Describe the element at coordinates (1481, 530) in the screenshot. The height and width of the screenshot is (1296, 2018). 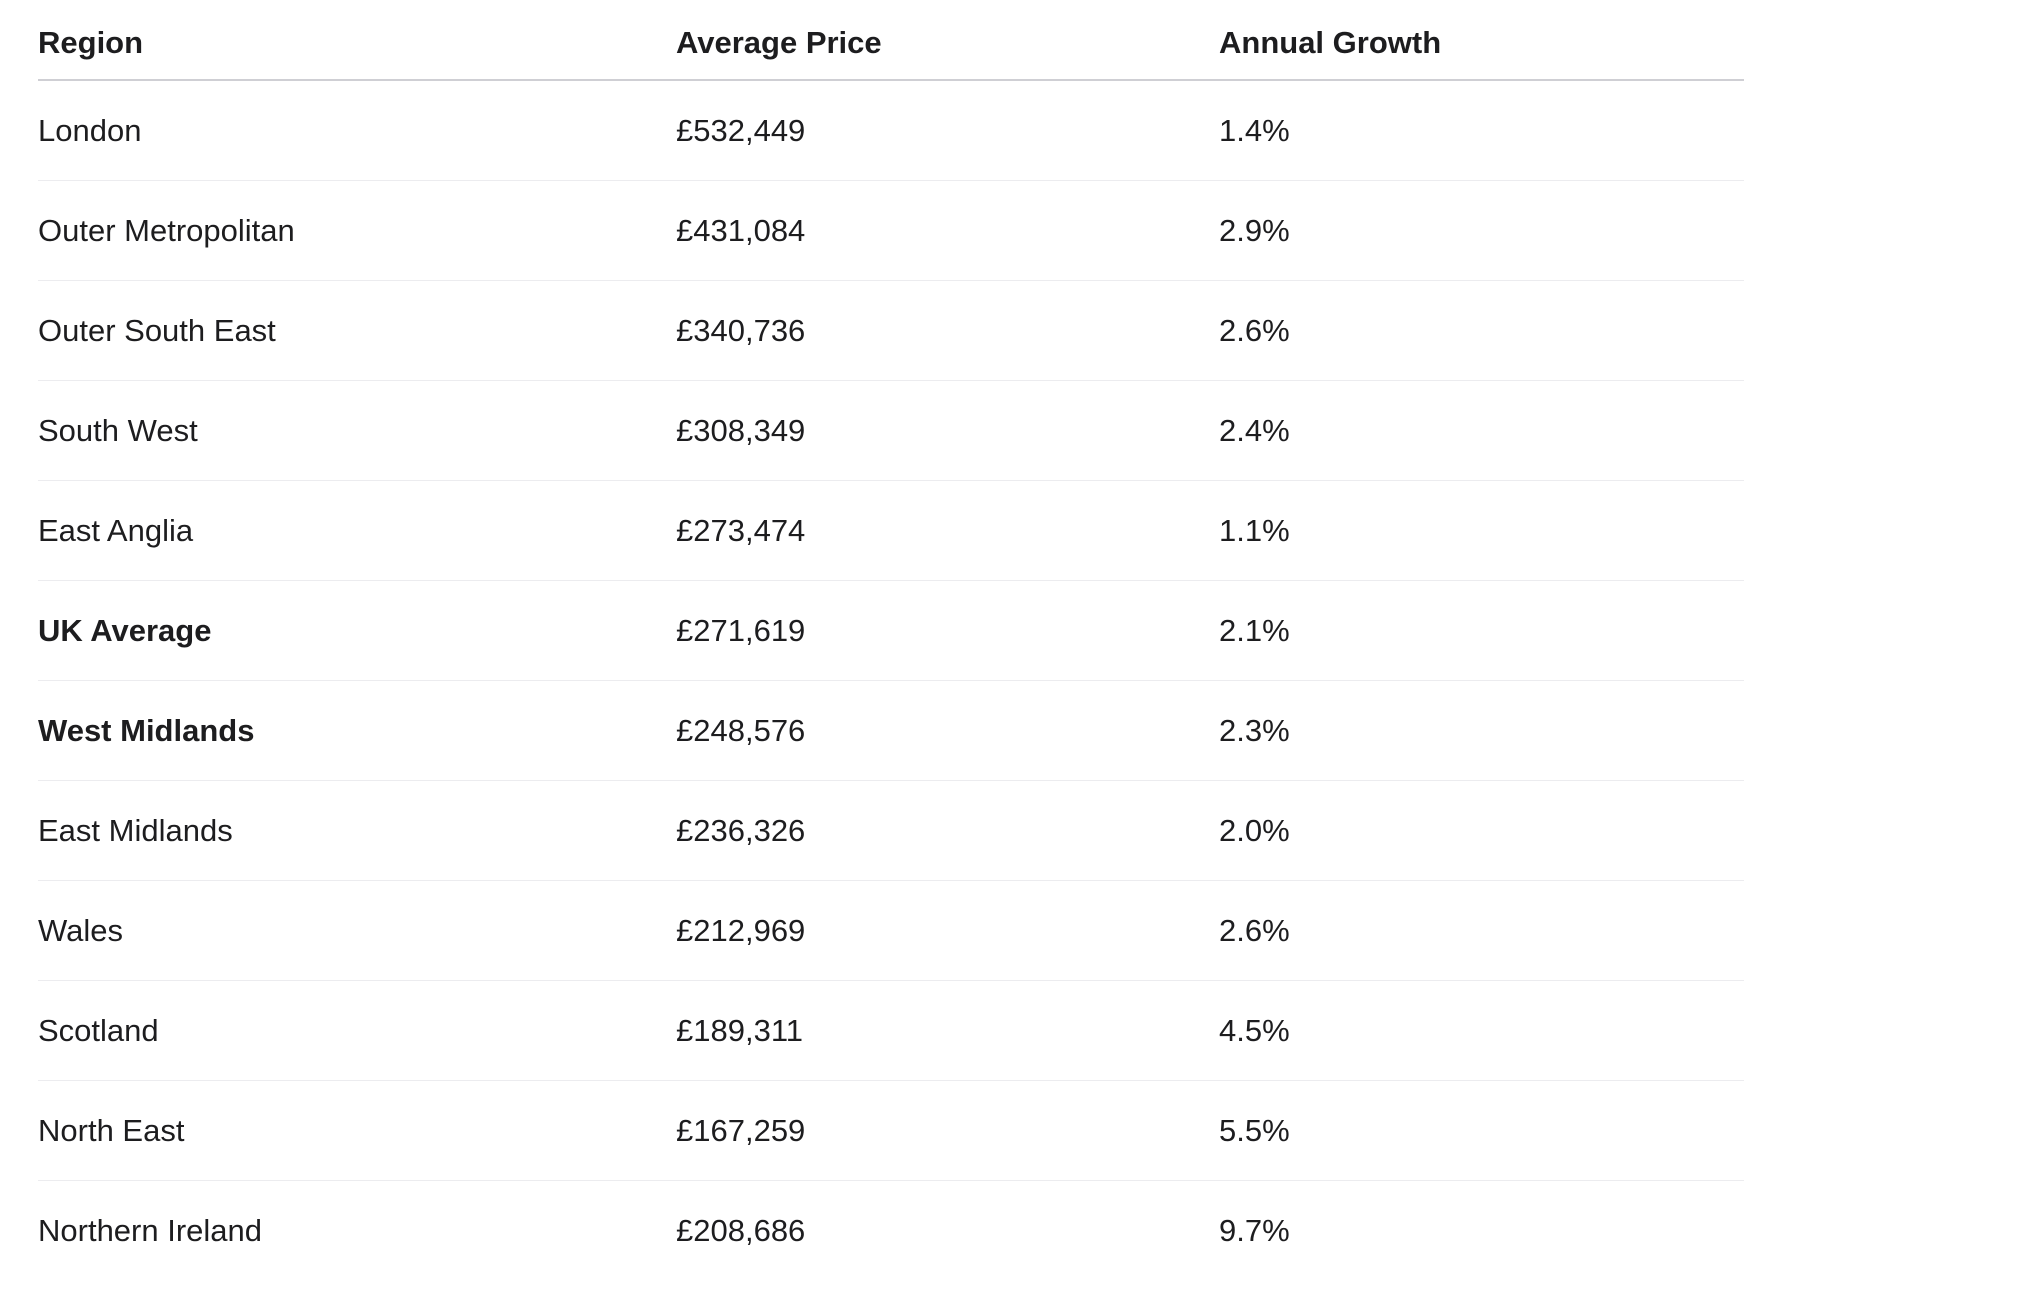
I see `annual-growth-cell: 1.1%` at that location.